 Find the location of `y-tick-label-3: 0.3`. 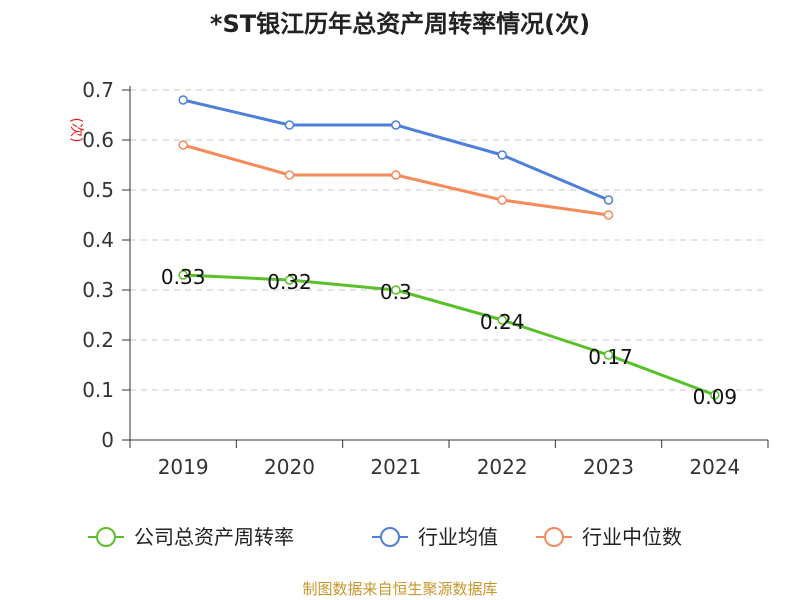

y-tick-label-3: 0.3 is located at coordinates (98, 290).